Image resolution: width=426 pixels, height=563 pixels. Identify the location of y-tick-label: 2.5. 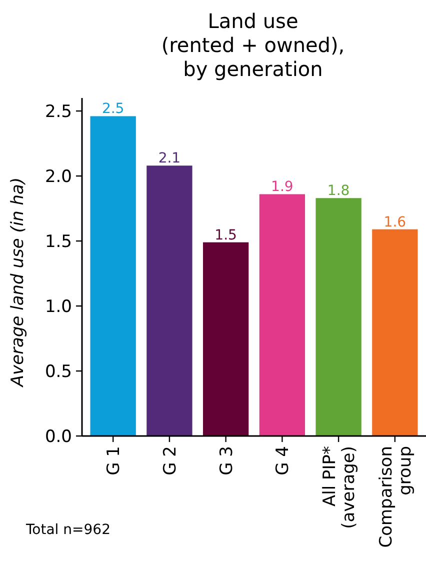
(58, 112).